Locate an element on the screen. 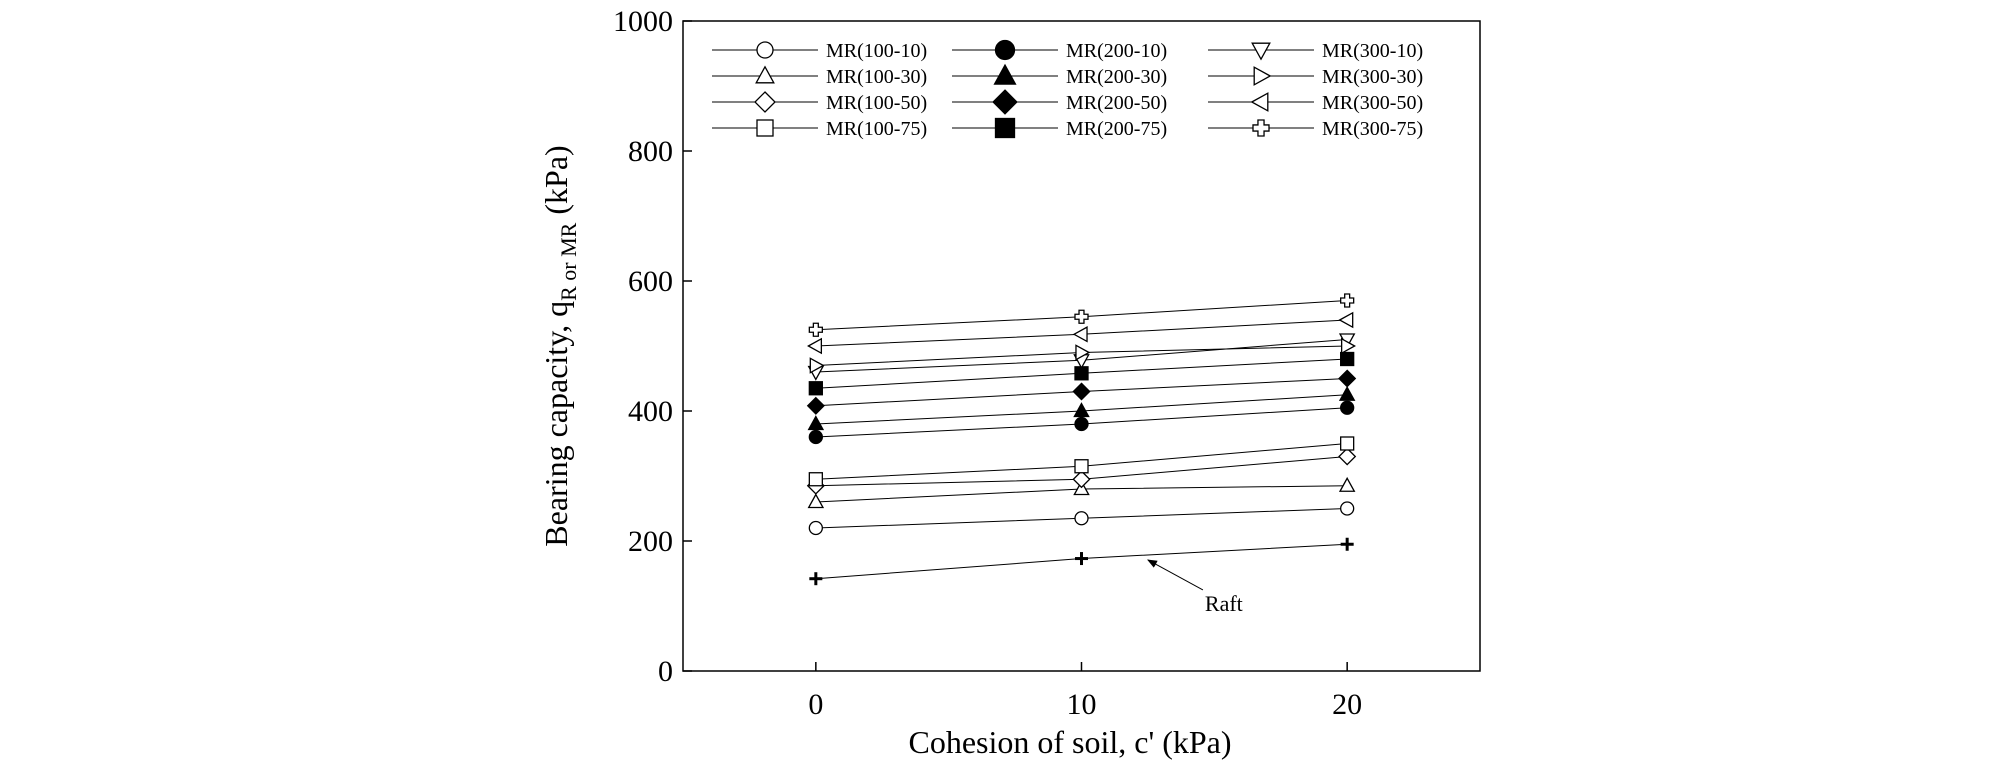 The image size is (2008, 764). legend-label: MR(300-50) is located at coordinates (1372, 103).